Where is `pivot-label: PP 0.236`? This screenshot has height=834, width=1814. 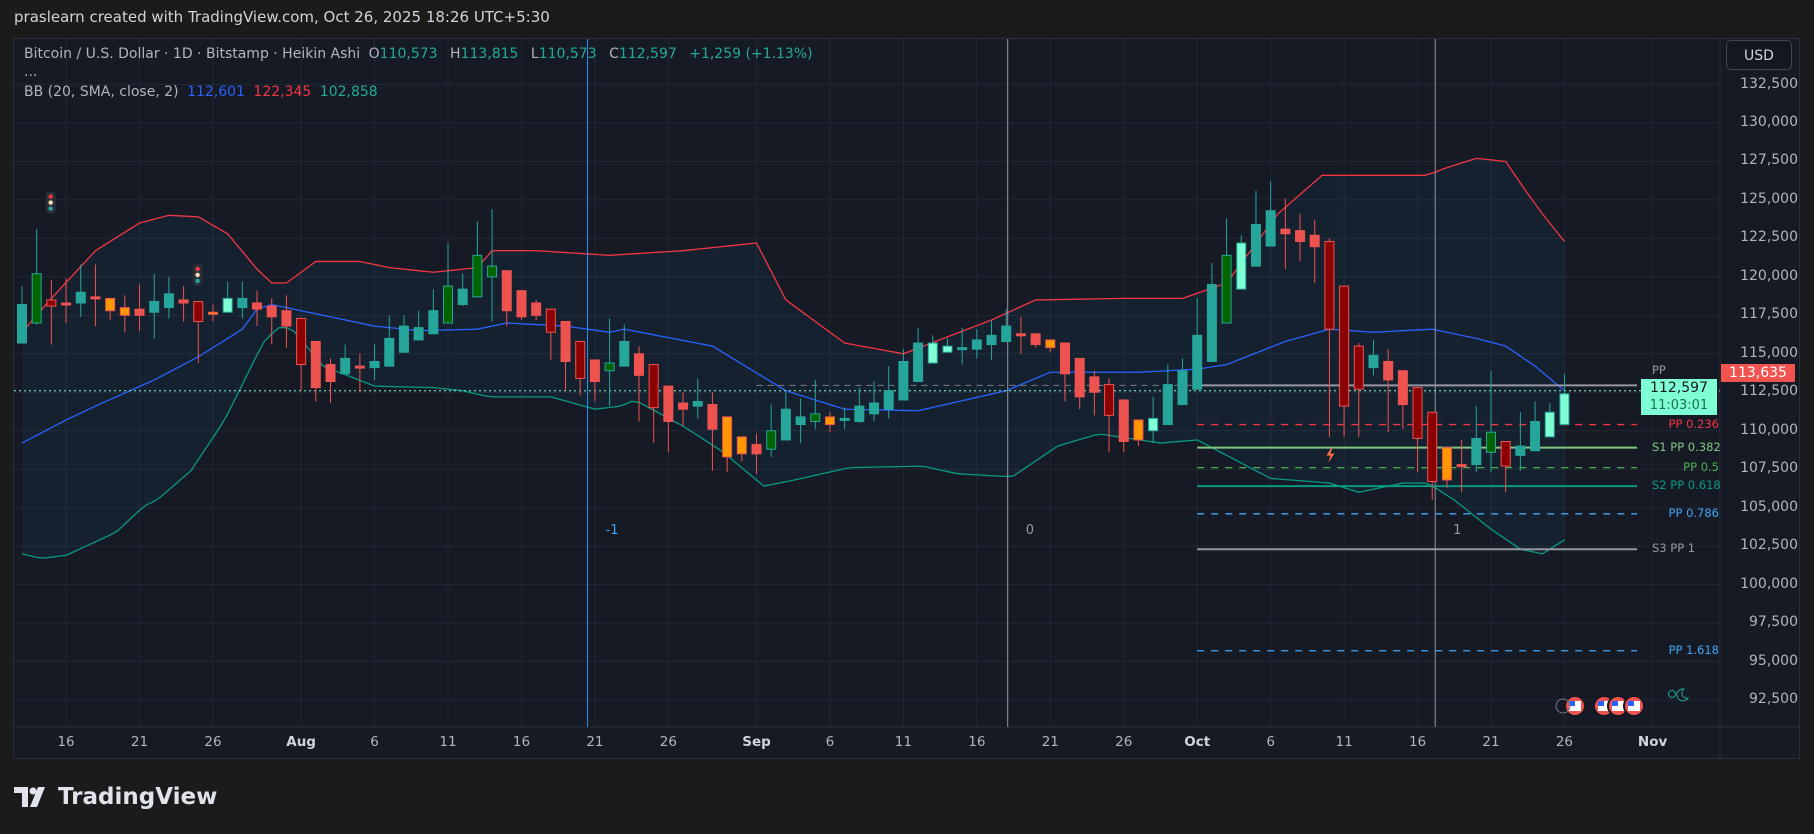 pivot-label: PP 0.236 is located at coordinates (1693, 423).